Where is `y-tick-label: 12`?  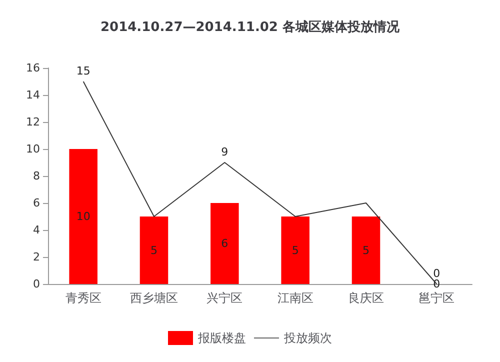 y-tick-label: 12 is located at coordinates (33, 122).